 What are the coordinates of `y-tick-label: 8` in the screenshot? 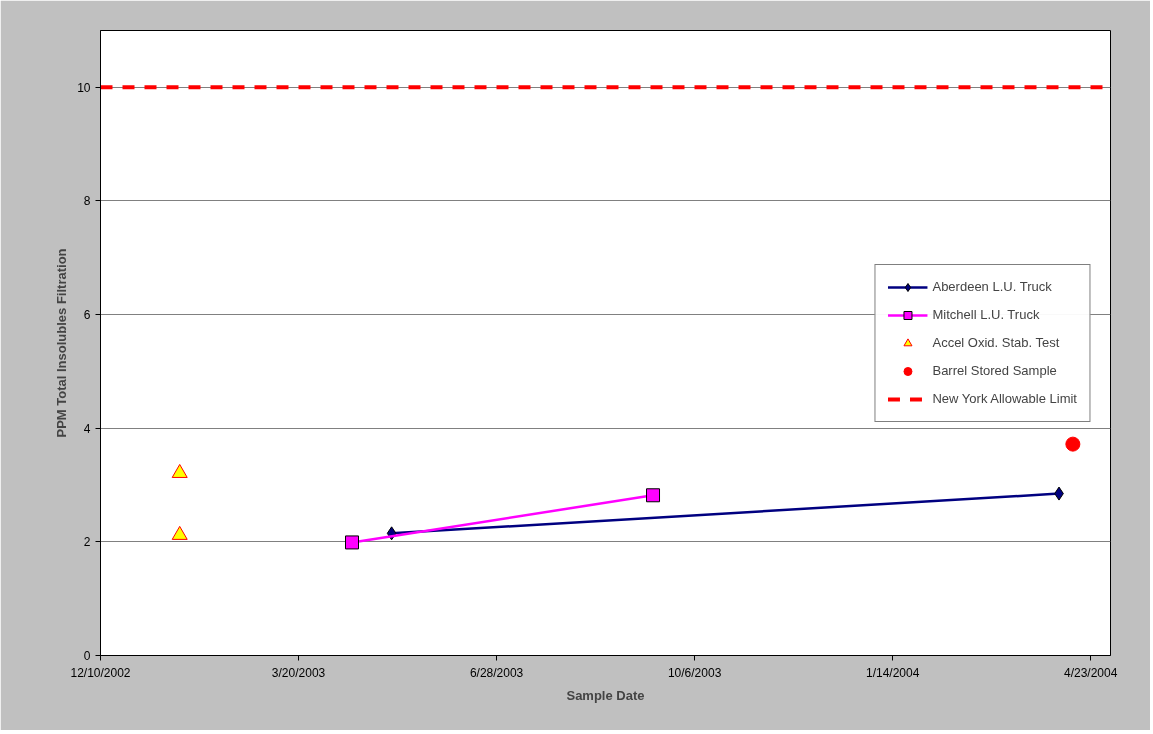 It's located at (87, 201).